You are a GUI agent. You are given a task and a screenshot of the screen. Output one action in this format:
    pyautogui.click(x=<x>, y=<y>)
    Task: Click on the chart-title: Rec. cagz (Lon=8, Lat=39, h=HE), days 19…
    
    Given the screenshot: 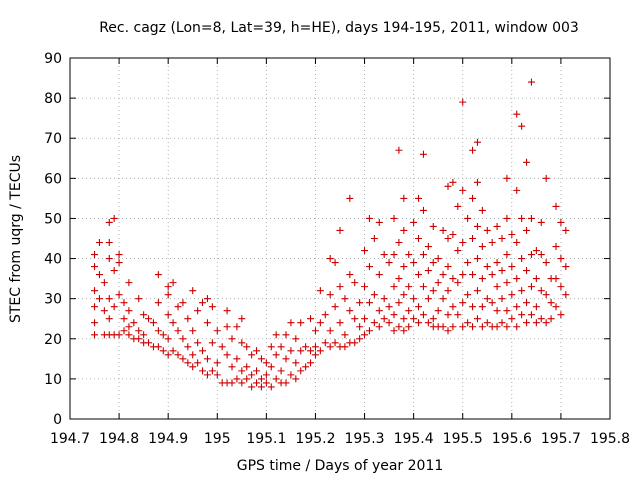 What is the action you would take?
    pyautogui.click(x=339, y=28)
    